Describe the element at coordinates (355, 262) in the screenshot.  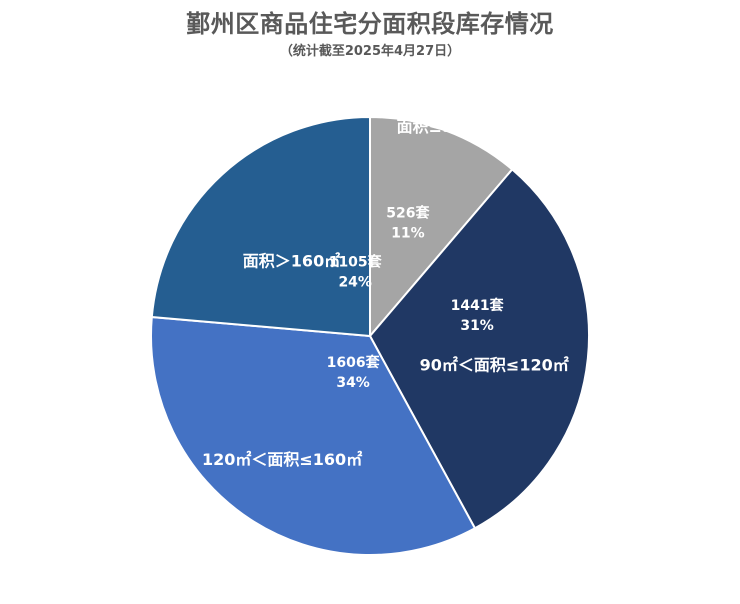
I see `slice-count-label: 1105套` at that location.